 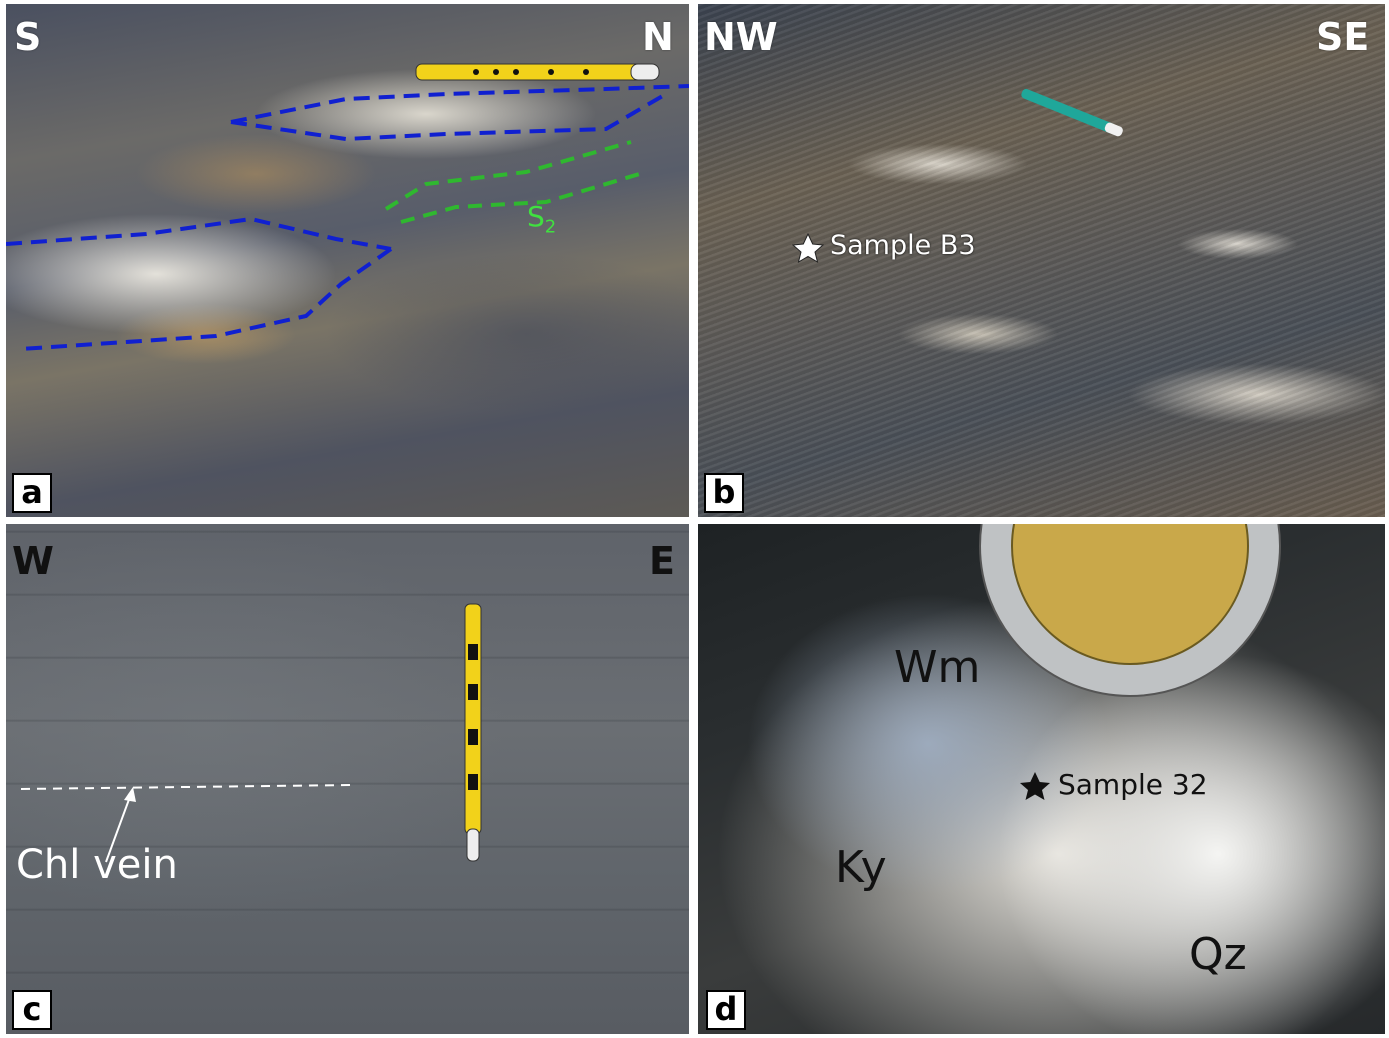 I want to click on s2-foliation-traces, so click(x=515, y=182).